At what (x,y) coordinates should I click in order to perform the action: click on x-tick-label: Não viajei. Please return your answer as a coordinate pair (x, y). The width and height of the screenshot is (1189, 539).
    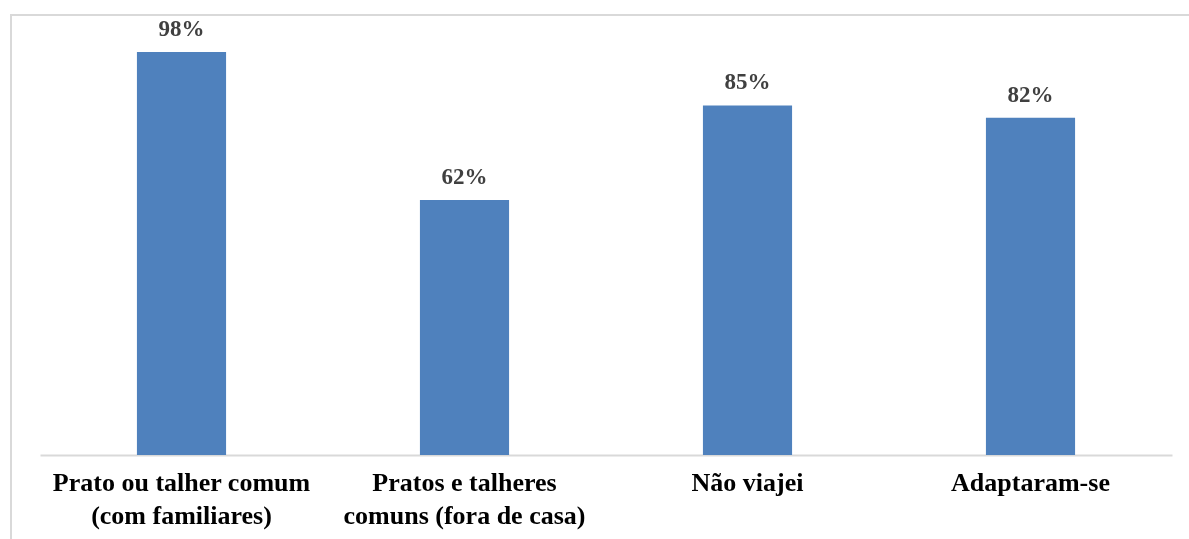
    Looking at the image, I should click on (747, 482).